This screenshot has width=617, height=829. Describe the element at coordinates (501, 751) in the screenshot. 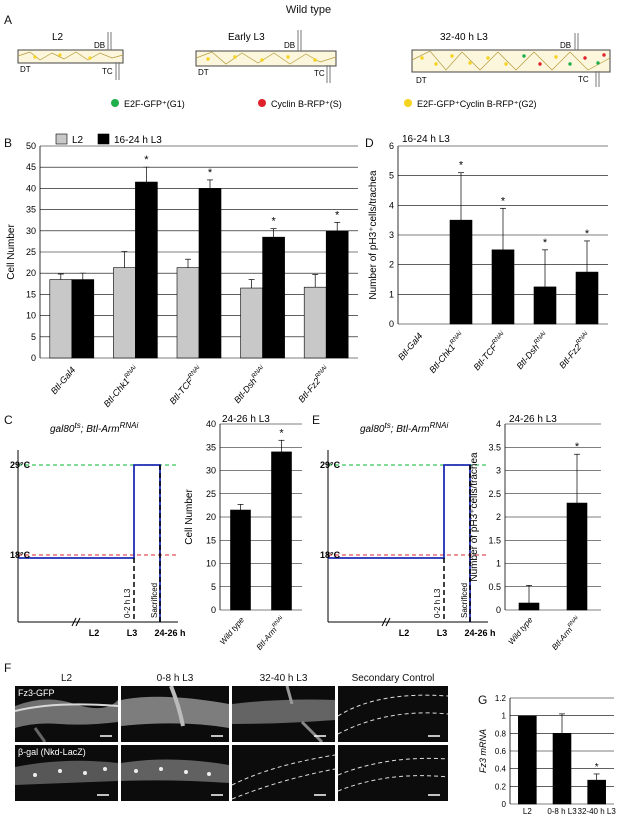

I see `y-tick-label: 0.6` at that location.